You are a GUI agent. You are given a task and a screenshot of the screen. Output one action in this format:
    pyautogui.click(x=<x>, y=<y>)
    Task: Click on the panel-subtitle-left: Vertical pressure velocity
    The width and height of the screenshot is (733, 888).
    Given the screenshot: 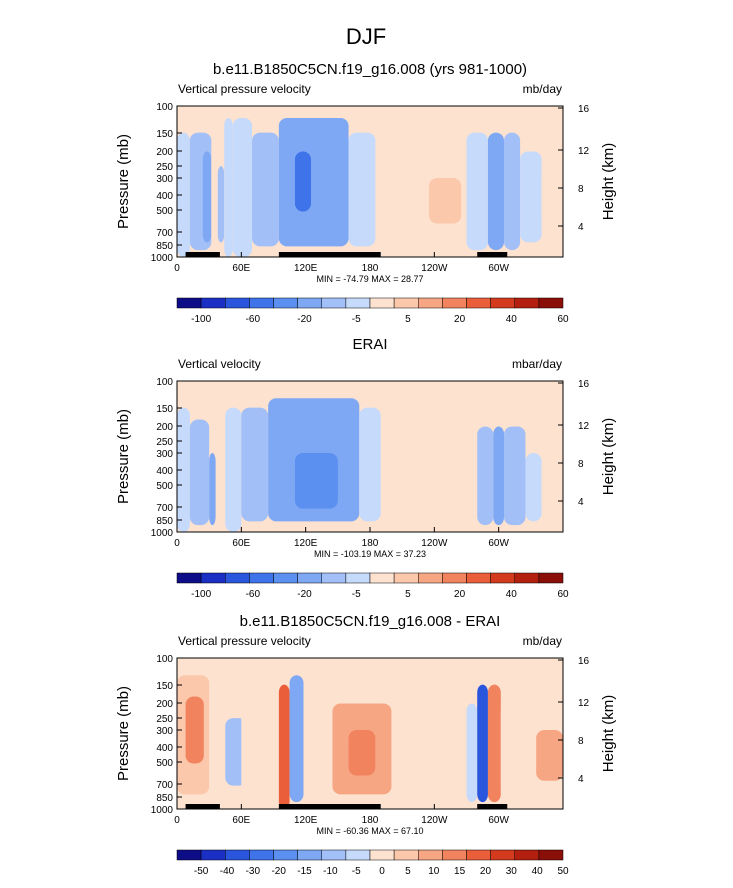 What is the action you would take?
    pyautogui.click(x=244, y=89)
    